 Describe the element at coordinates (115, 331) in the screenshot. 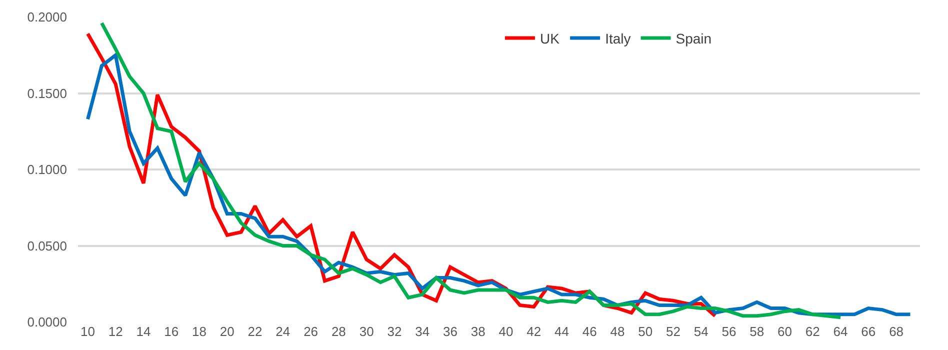

I see `x-tick-label: 12` at that location.